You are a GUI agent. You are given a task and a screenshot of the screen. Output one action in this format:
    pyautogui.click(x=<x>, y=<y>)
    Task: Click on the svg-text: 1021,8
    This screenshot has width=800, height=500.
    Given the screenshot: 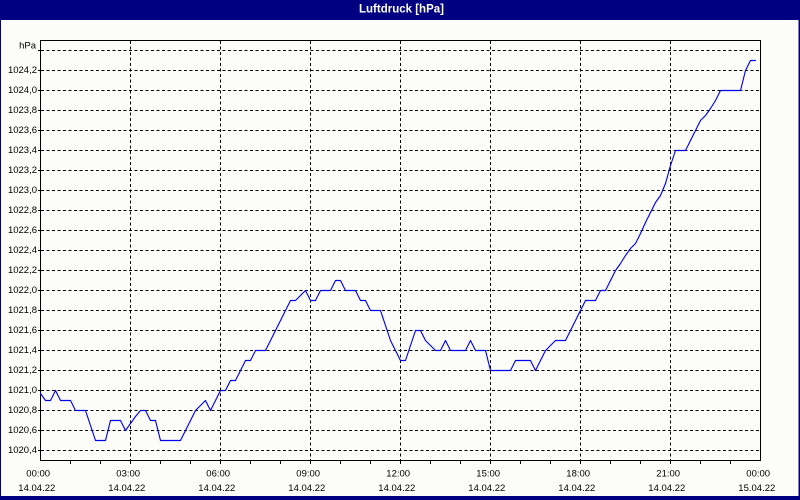 What is the action you would take?
    pyautogui.click(x=22, y=310)
    